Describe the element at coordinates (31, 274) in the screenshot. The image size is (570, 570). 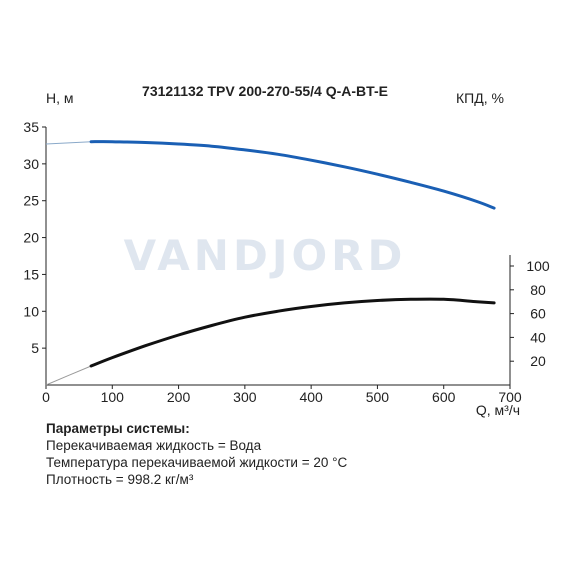
I see `y-left-tick-label: 15` at that location.